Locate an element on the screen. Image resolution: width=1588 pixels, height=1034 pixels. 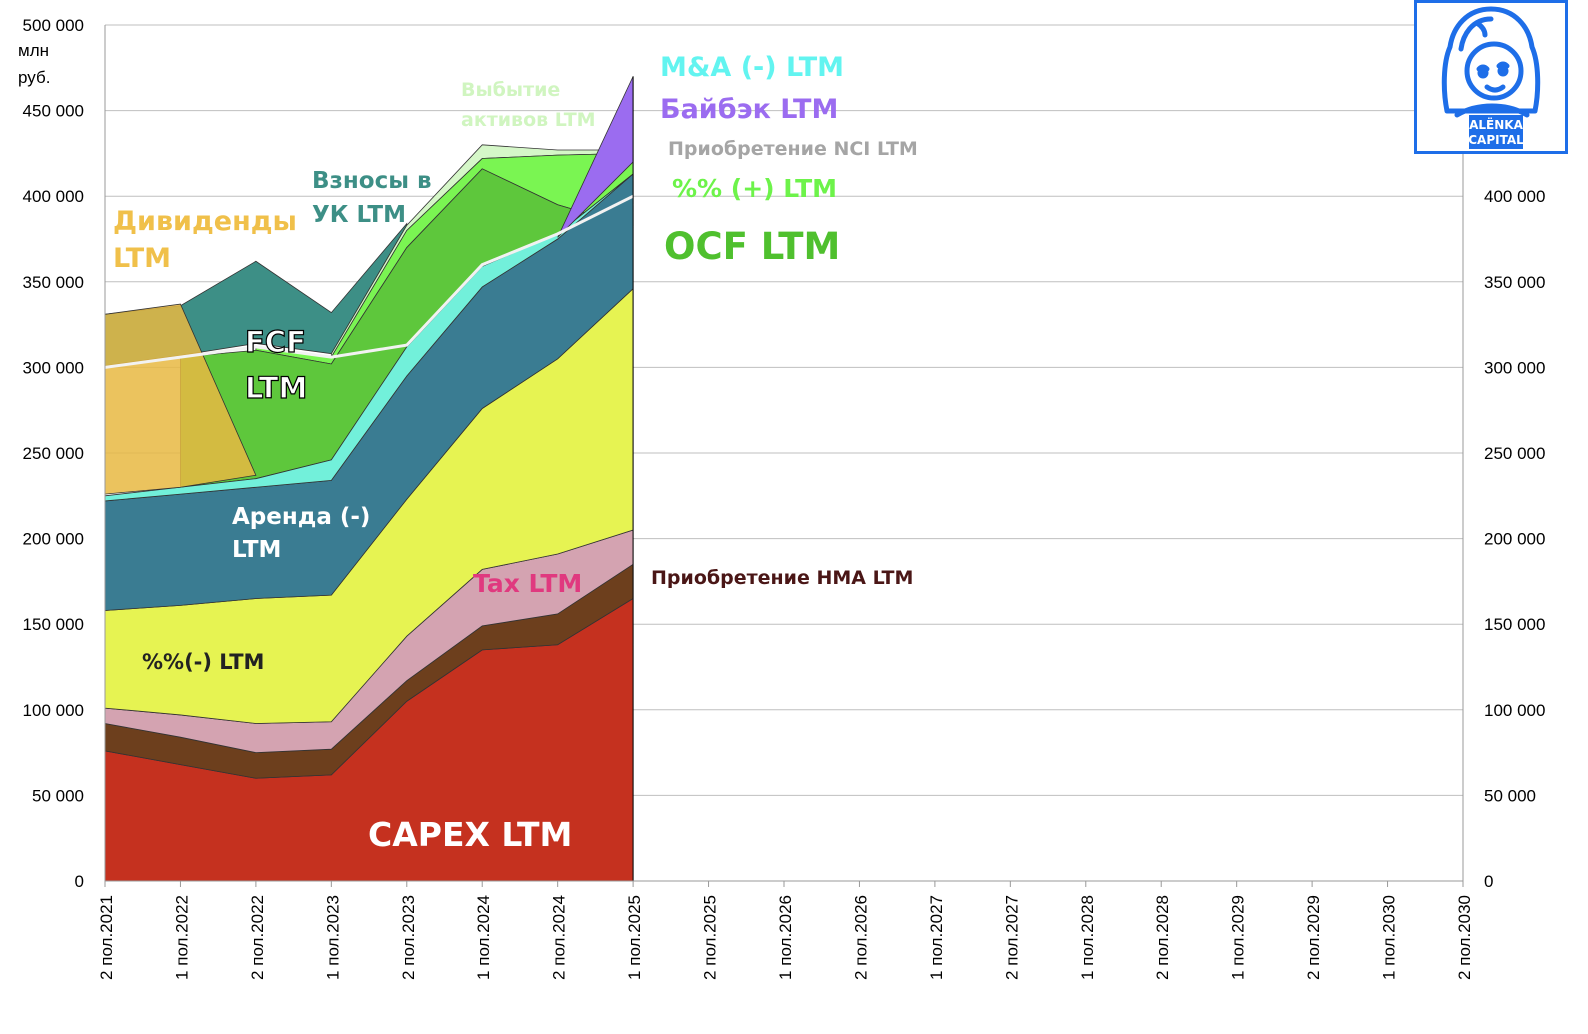
y-tick-label-right: 350 000 is located at coordinates (1514, 282).